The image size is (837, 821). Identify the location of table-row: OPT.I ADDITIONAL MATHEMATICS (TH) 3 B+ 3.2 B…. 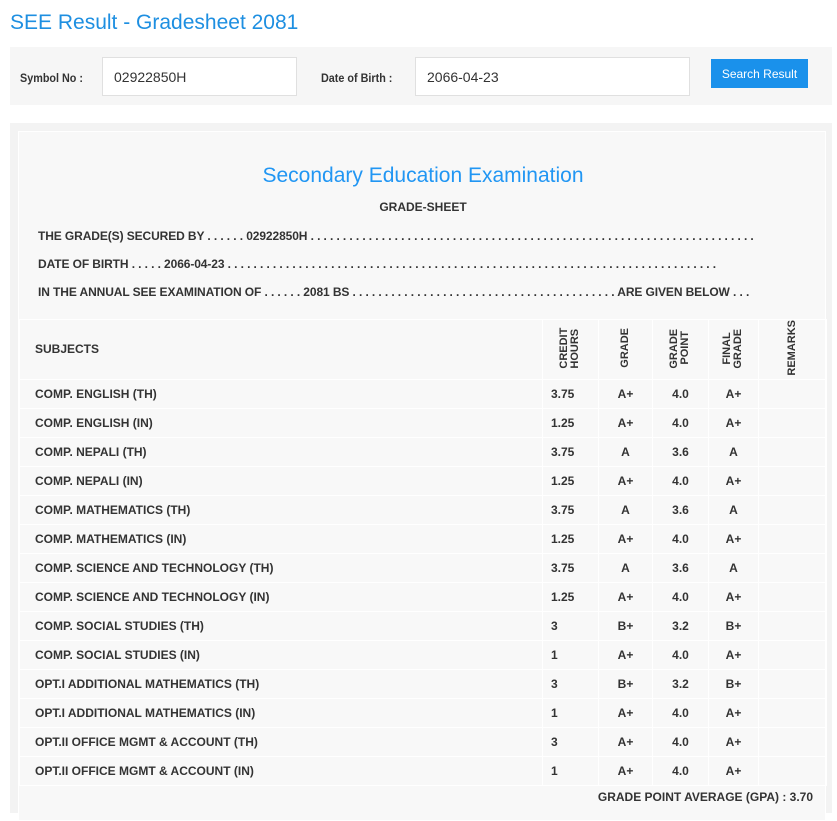
(423, 683).